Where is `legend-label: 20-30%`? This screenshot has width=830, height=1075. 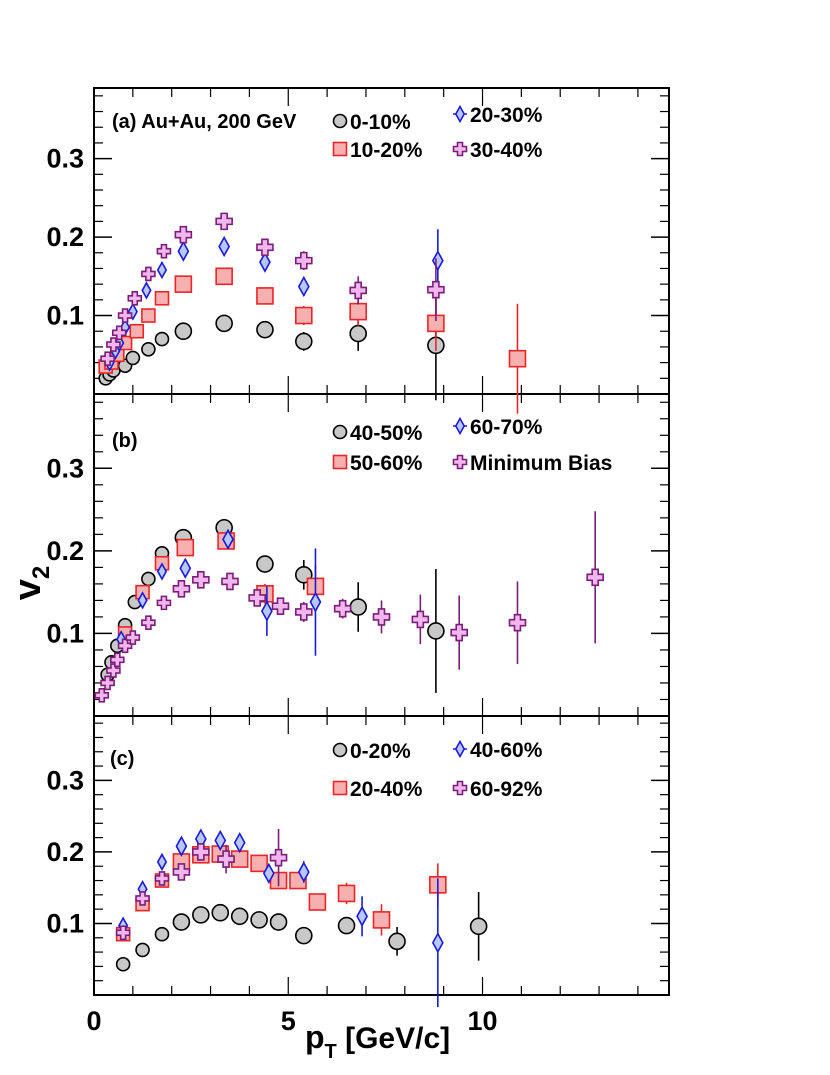
legend-label: 20-30% is located at coordinates (506, 115).